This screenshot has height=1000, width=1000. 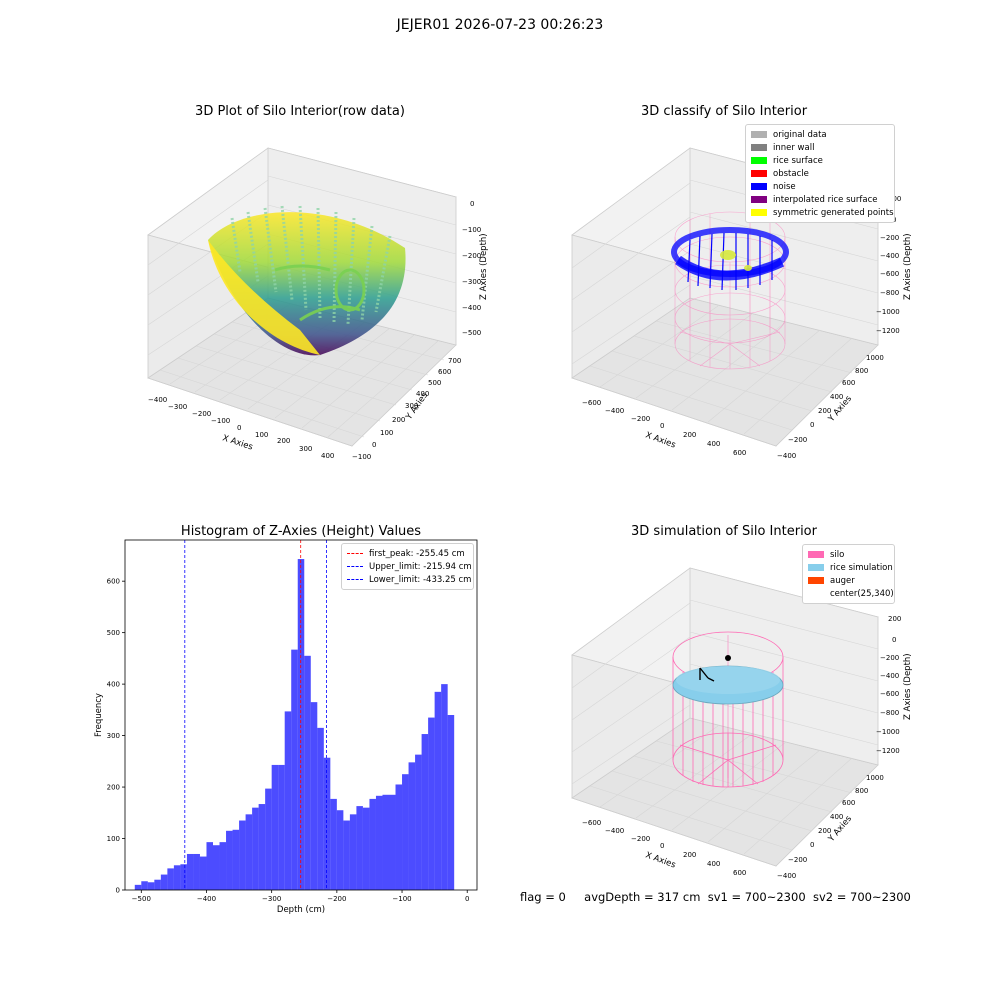 What do you see at coordinates (812, 425) in the screenshot?
I see `plot2-ytick: 0` at bounding box center [812, 425].